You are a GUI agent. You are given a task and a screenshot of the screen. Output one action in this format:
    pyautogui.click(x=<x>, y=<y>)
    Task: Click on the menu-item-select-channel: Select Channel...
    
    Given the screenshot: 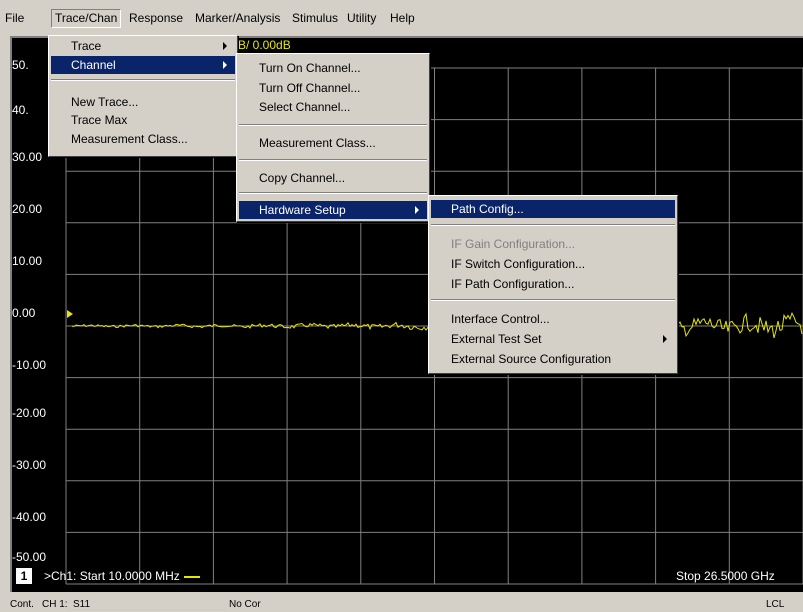 What is the action you would take?
    pyautogui.click(x=305, y=107)
    